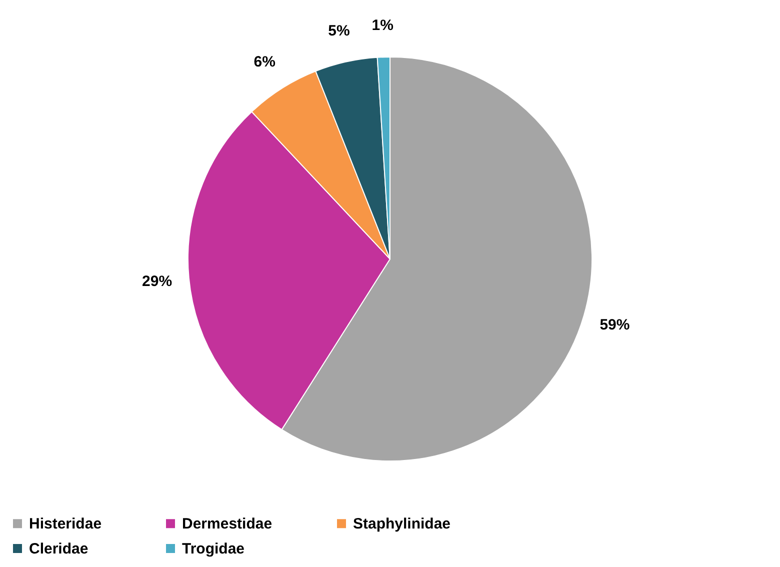  I want to click on data-label: 1%, so click(383, 25).